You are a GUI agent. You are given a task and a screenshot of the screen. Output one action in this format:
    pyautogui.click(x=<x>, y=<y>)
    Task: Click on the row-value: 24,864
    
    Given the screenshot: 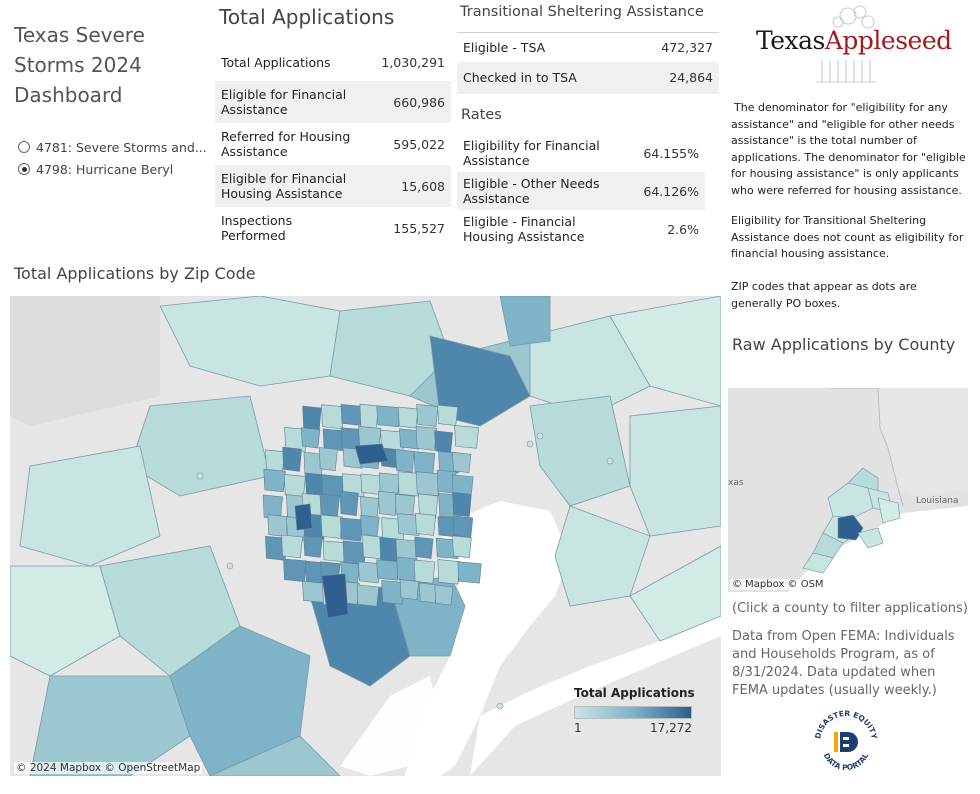 What is the action you would take?
    pyautogui.click(x=674, y=77)
    